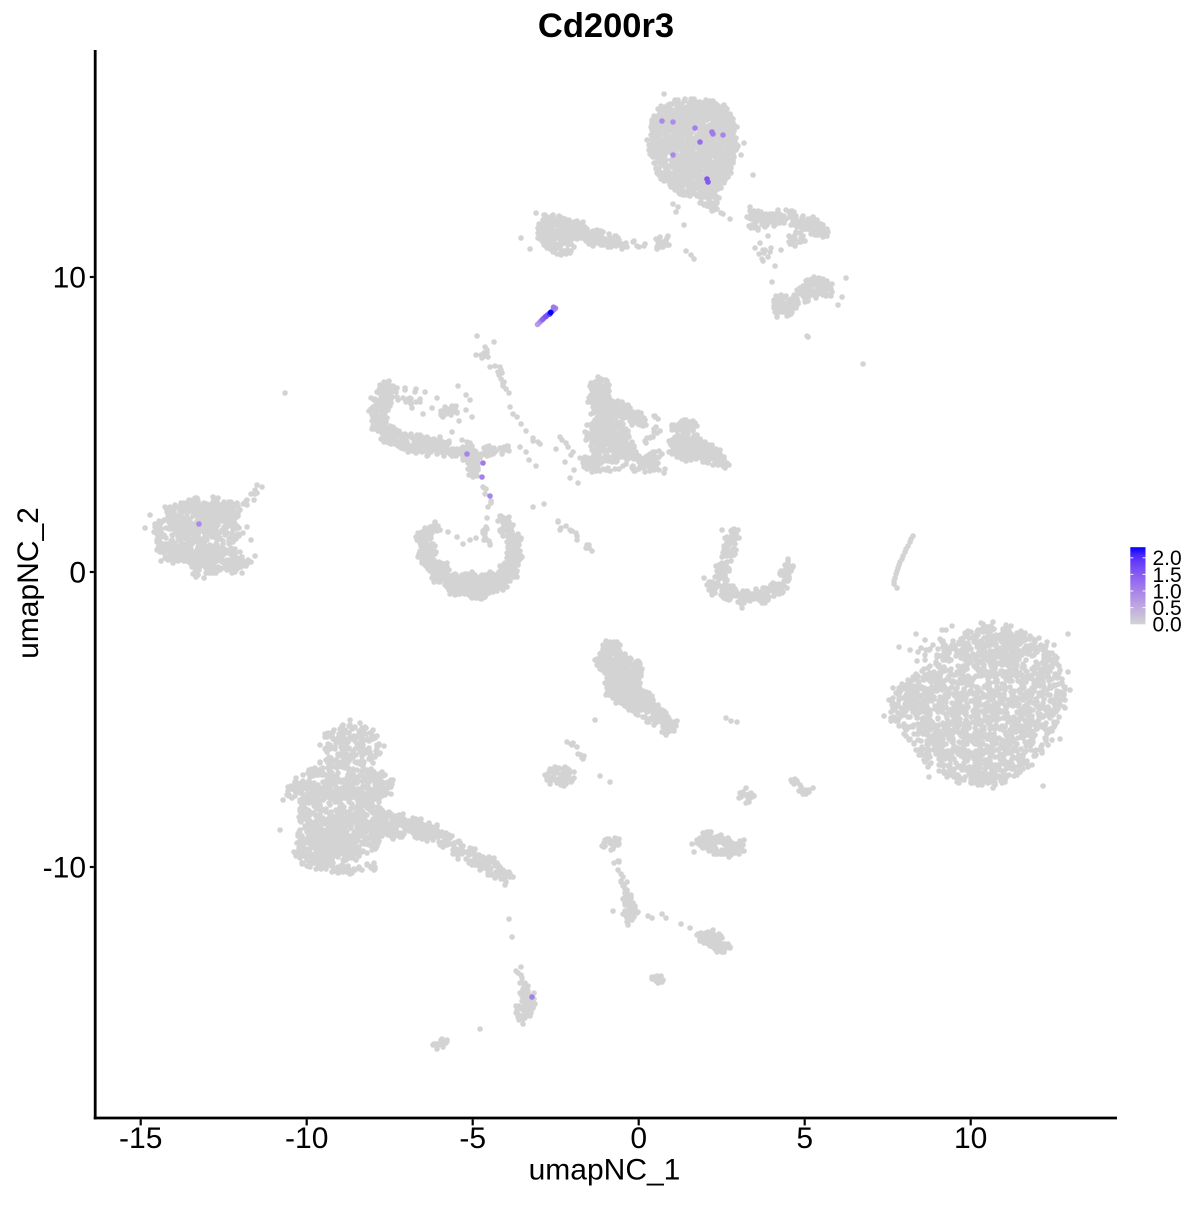  I want to click on svg-text: 1.0, so click(1167, 591).